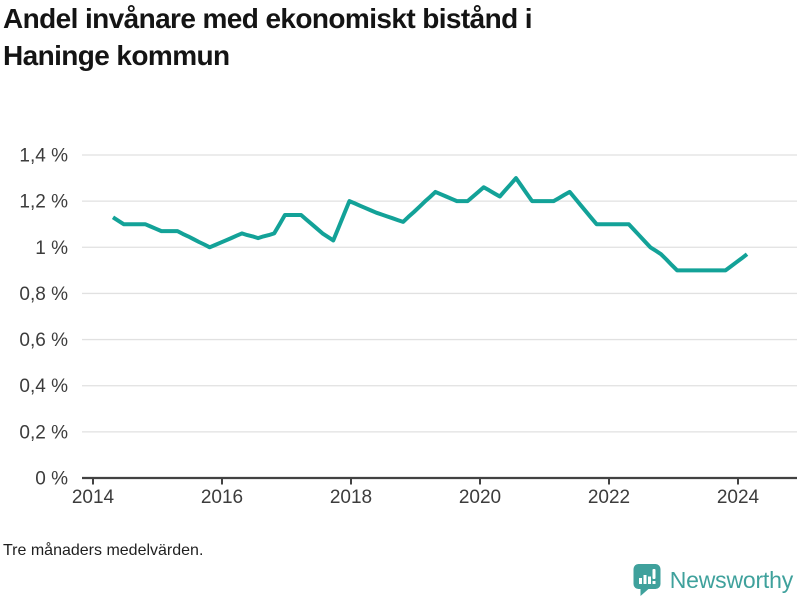 This screenshot has width=800, height=600. I want to click on newsworthy-logo: Newsworthy, so click(712, 580).